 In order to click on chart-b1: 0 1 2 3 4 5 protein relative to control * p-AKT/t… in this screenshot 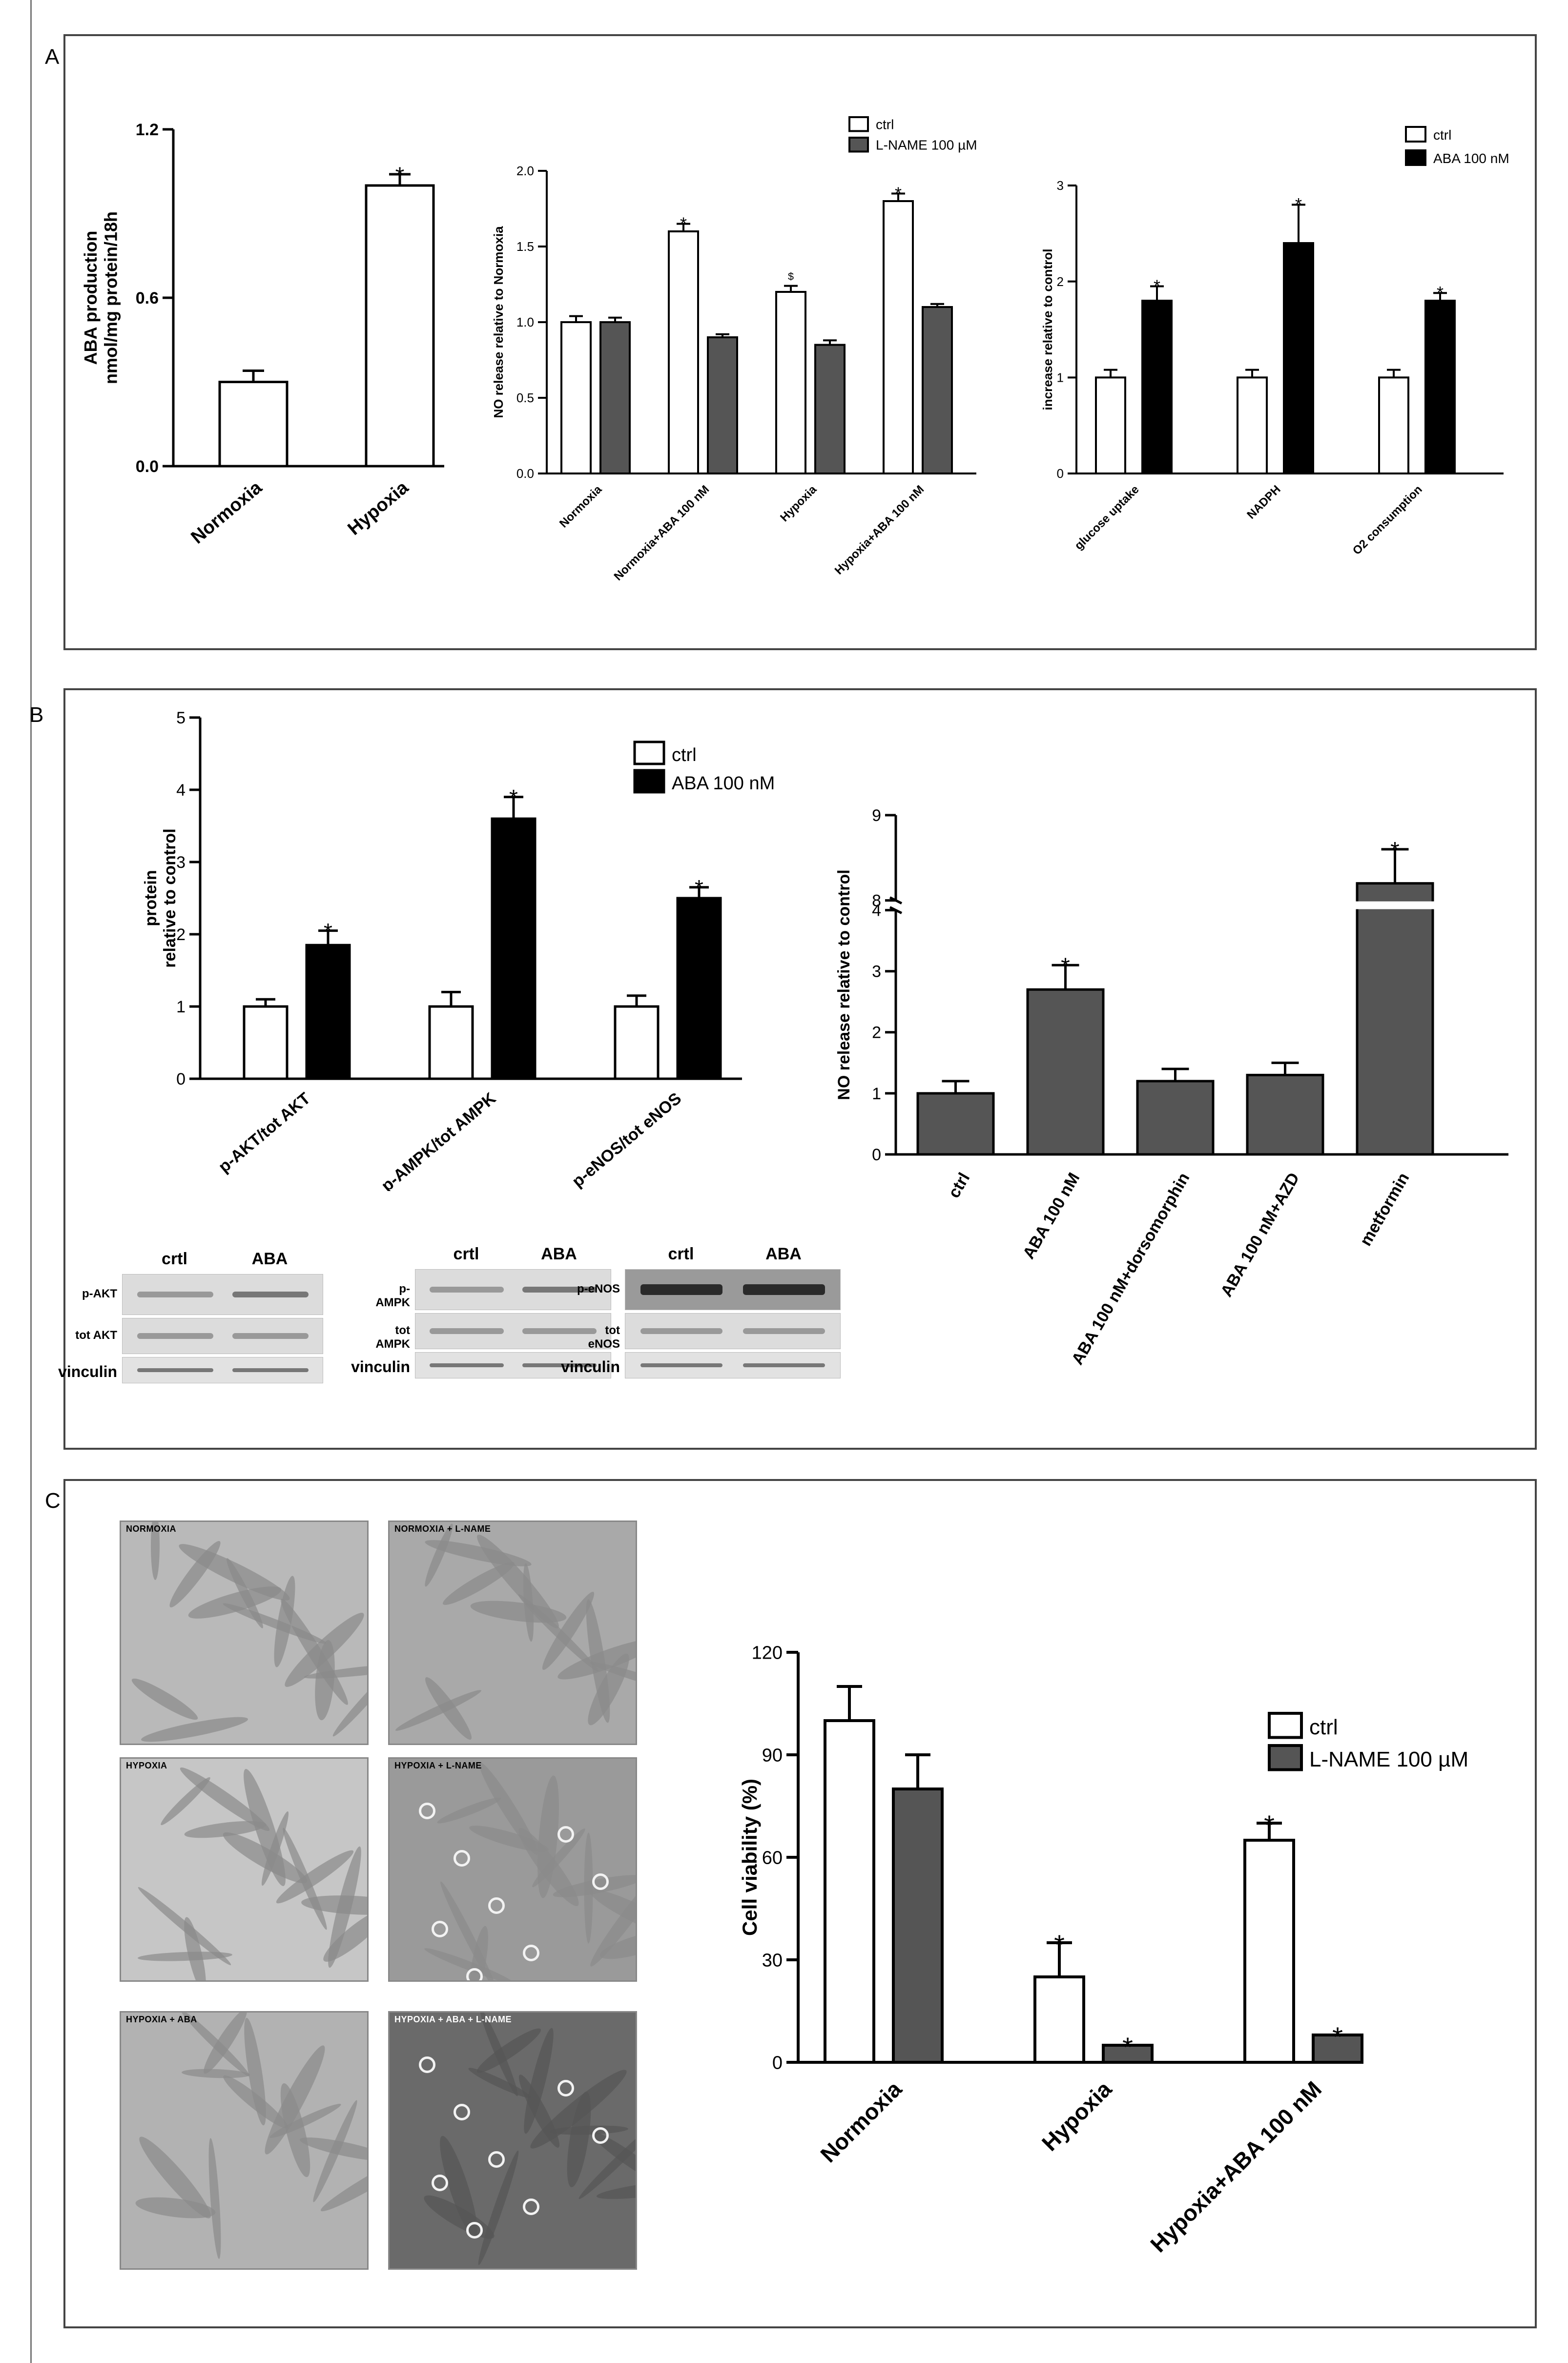, I will do `click(459, 950)`.